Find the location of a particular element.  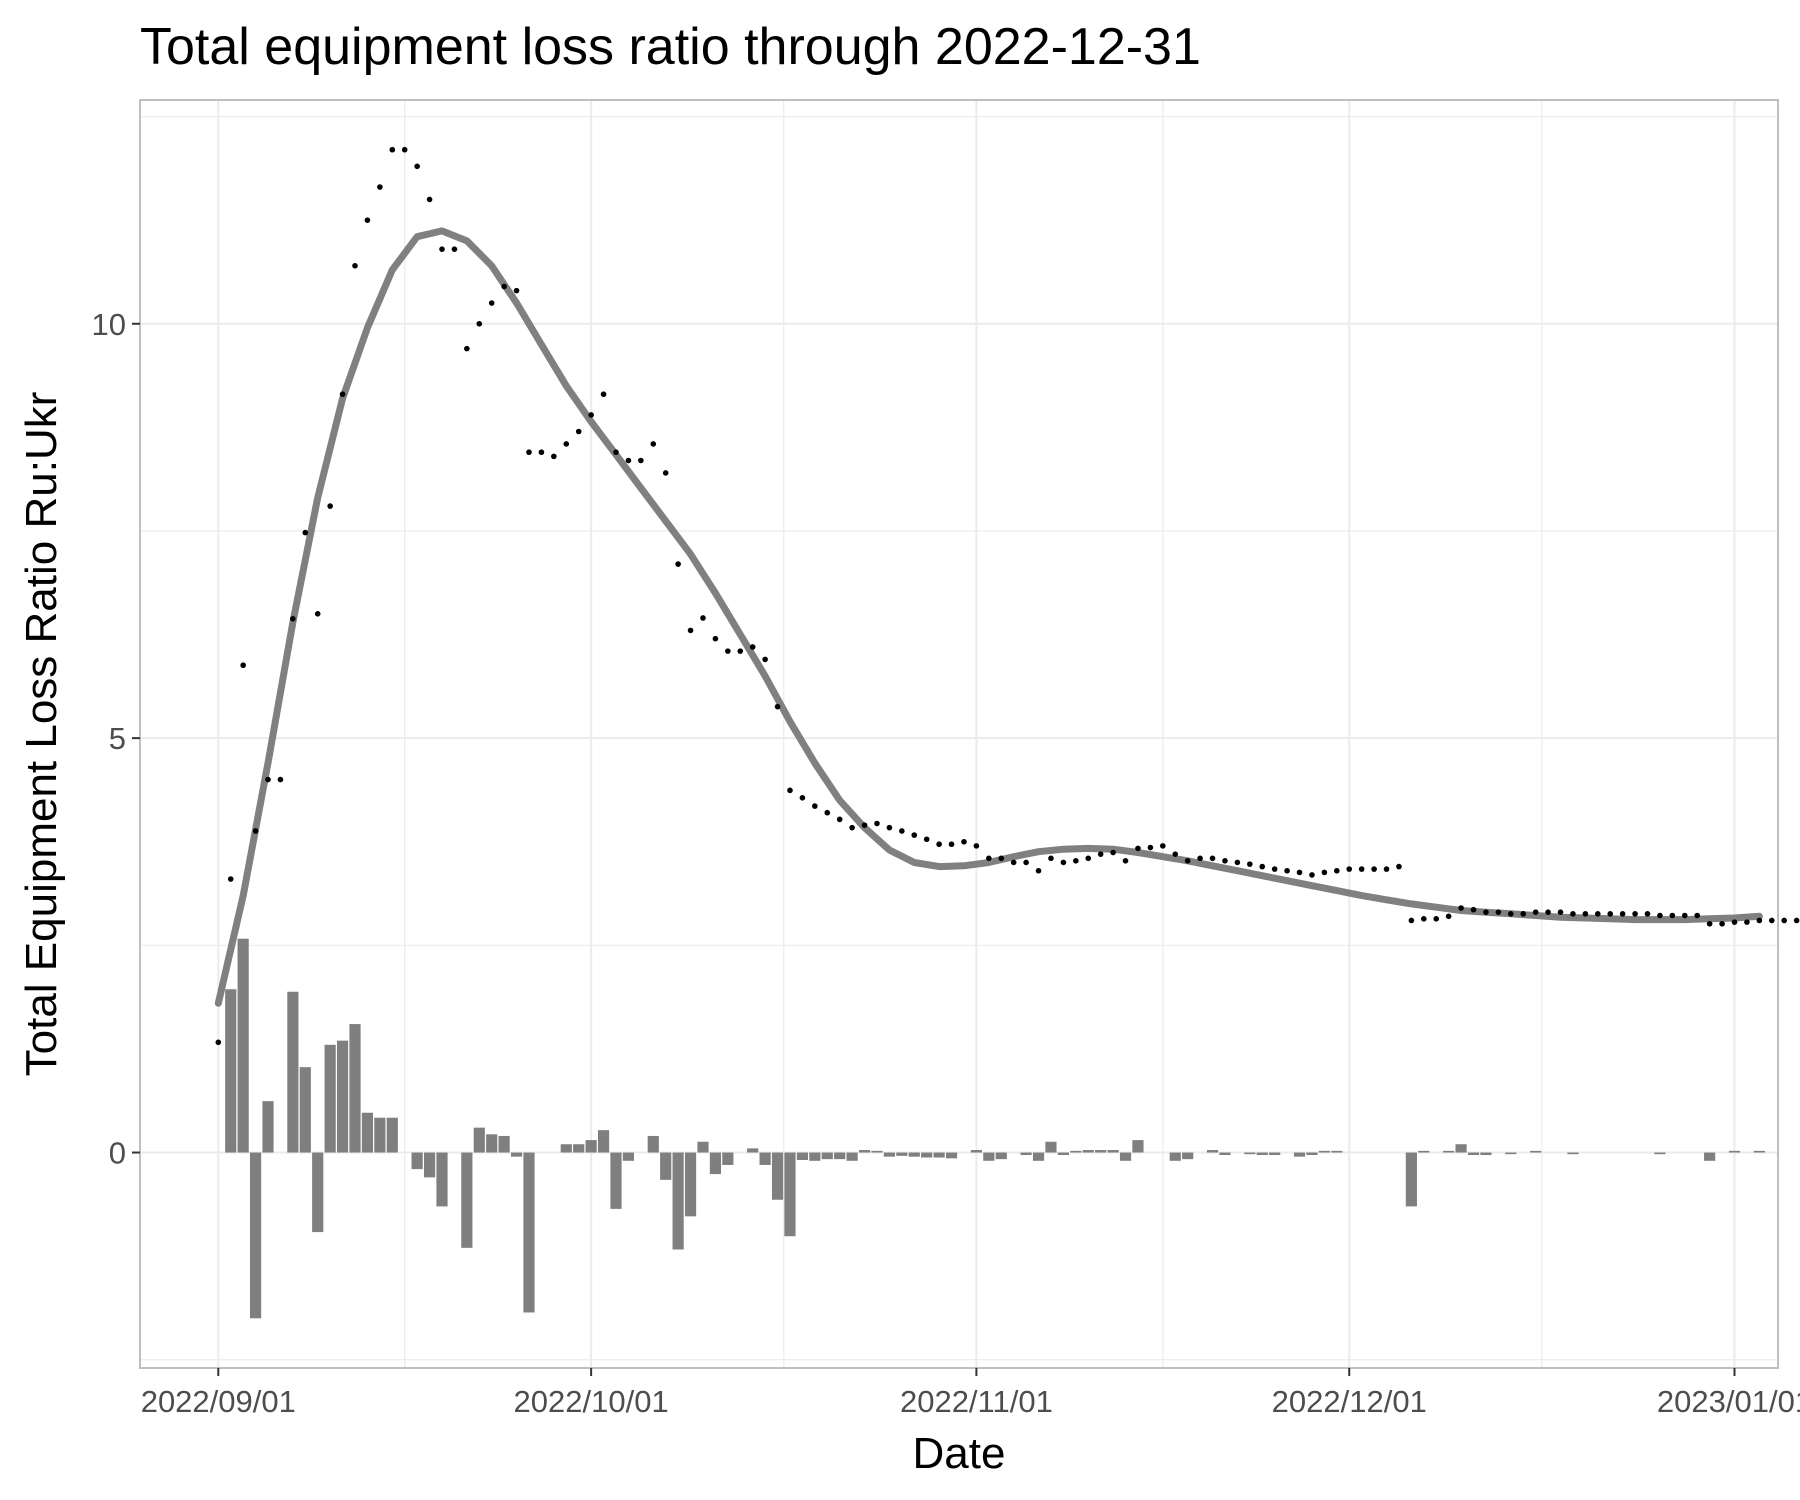

y-tick-label: 10 is located at coordinates (109, 324).